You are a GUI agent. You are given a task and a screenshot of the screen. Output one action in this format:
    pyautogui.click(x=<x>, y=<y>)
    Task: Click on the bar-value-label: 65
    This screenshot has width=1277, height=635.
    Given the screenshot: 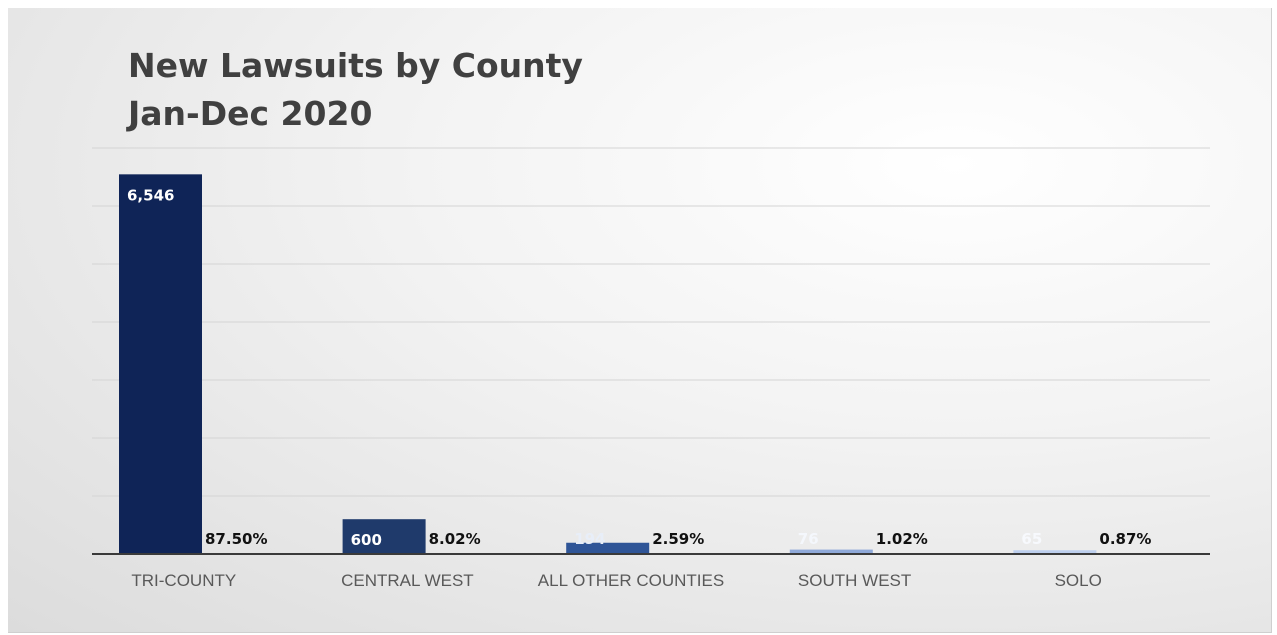 What is the action you would take?
    pyautogui.click(x=1031, y=539)
    